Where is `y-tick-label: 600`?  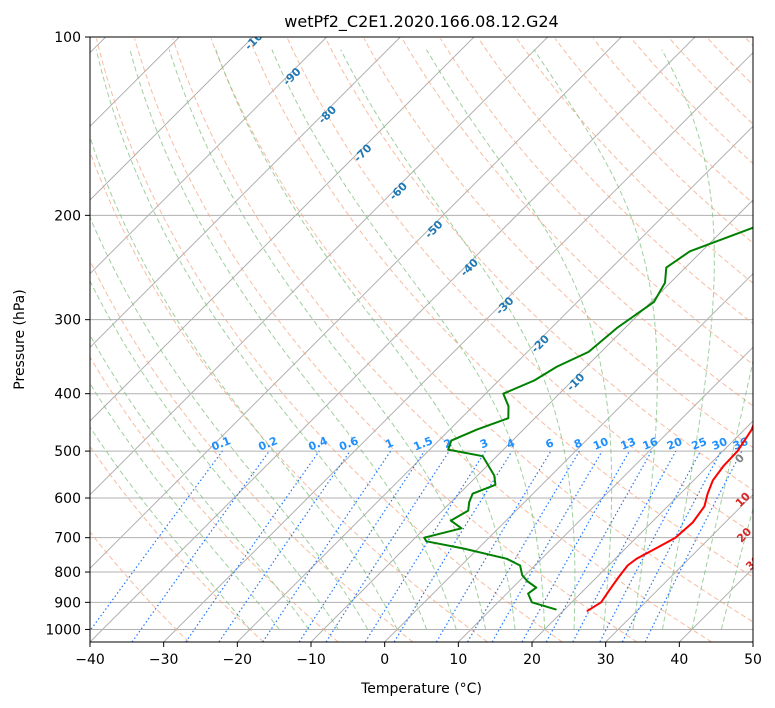
y-tick-label: 600 is located at coordinates (67, 499).